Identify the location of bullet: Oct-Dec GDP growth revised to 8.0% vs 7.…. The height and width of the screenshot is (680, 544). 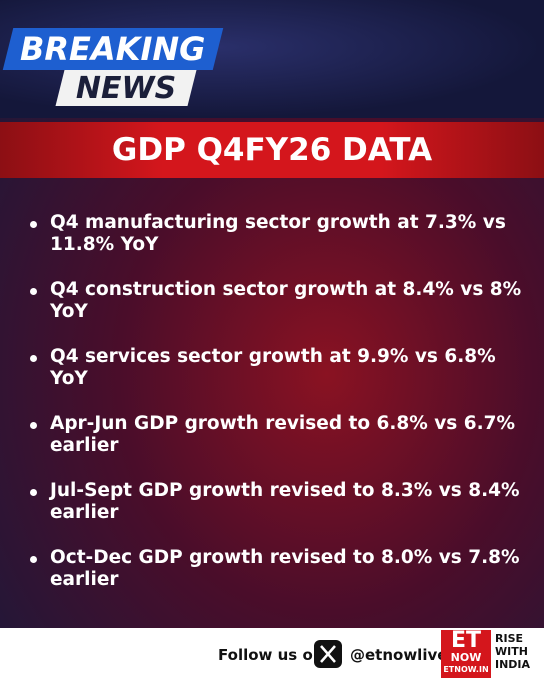
(278, 569).